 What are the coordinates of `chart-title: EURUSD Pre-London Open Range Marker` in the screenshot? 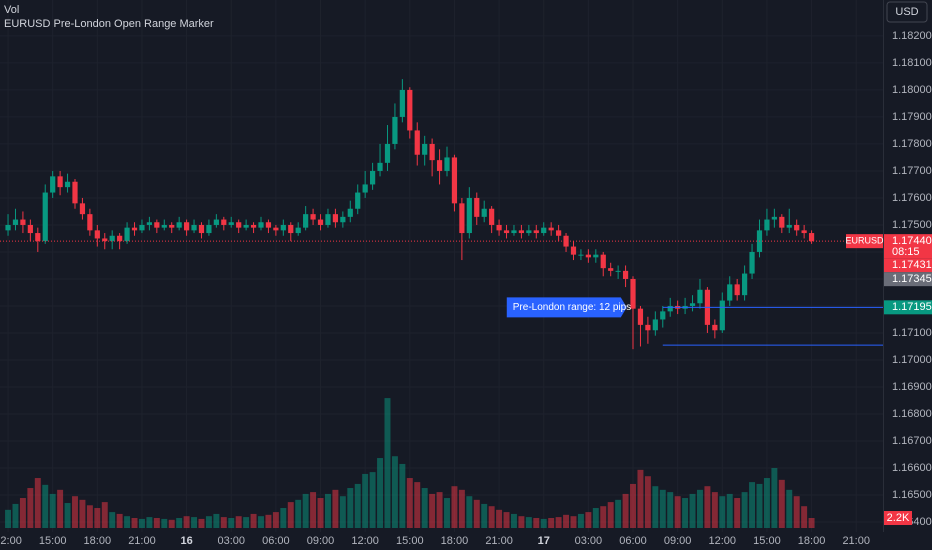 It's located at (109, 24).